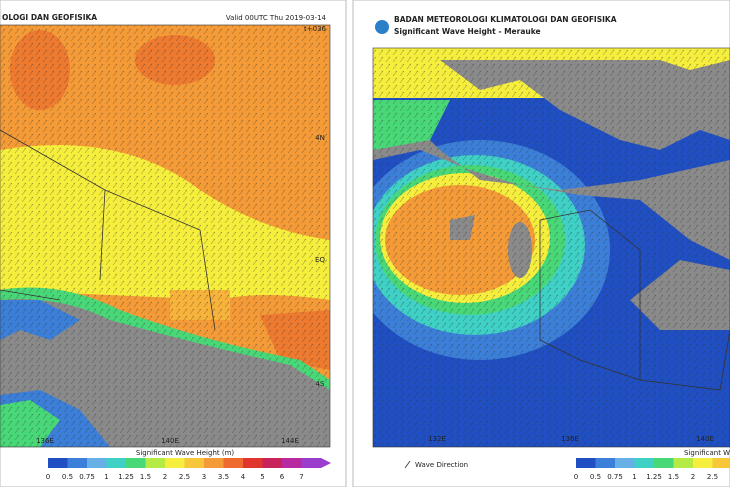 This screenshot has width=730, height=487. I want to click on colorbar: 0 0.5 0.75 1 1.25 1.5 2 2.5 3 3.5 4 5 6 7, so click(188, 469).